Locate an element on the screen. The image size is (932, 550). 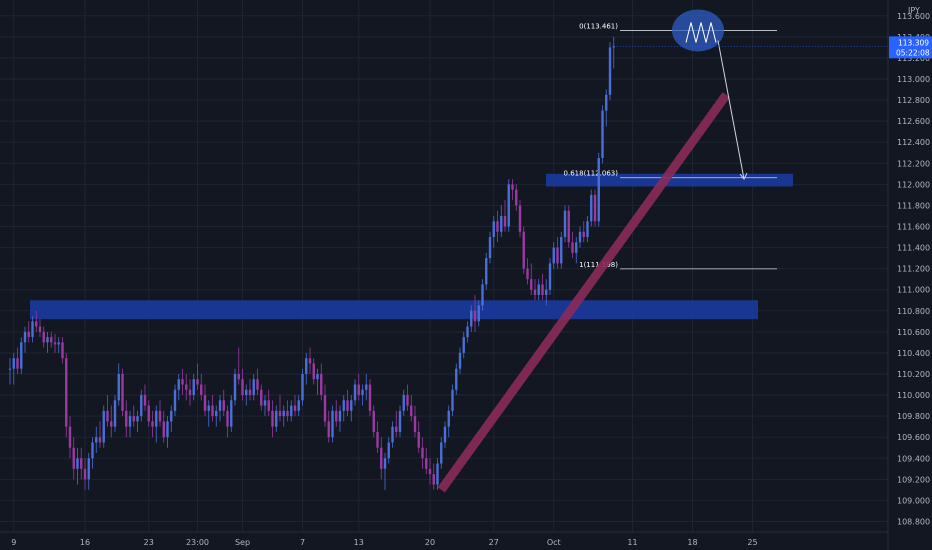
time-tick-label: Oct is located at coordinates (554, 542).